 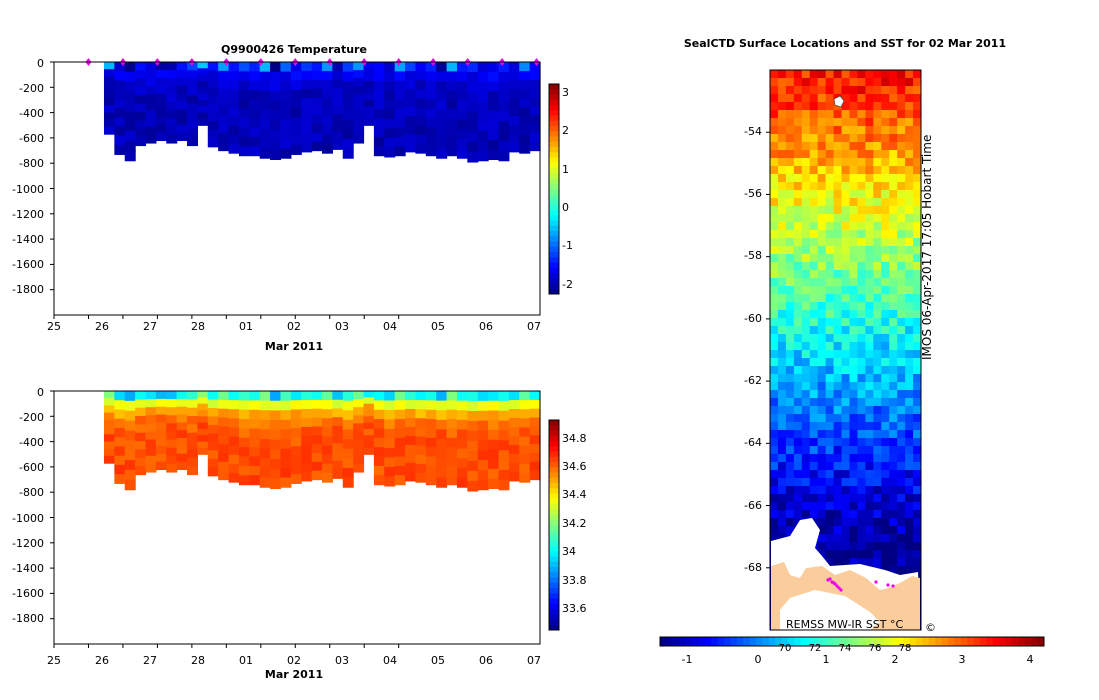 What do you see at coordinates (815, 648) in the screenshot?
I see `colorbar-f-tick-label: 72` at bounding box center [815, 648].